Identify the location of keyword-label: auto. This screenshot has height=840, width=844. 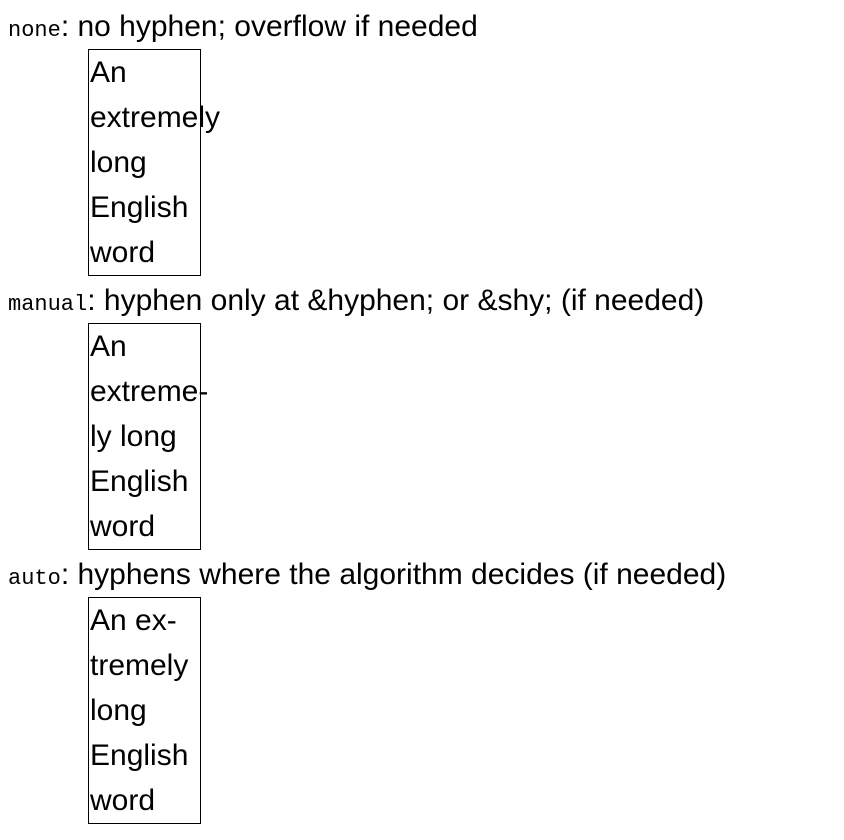
(34, 578).